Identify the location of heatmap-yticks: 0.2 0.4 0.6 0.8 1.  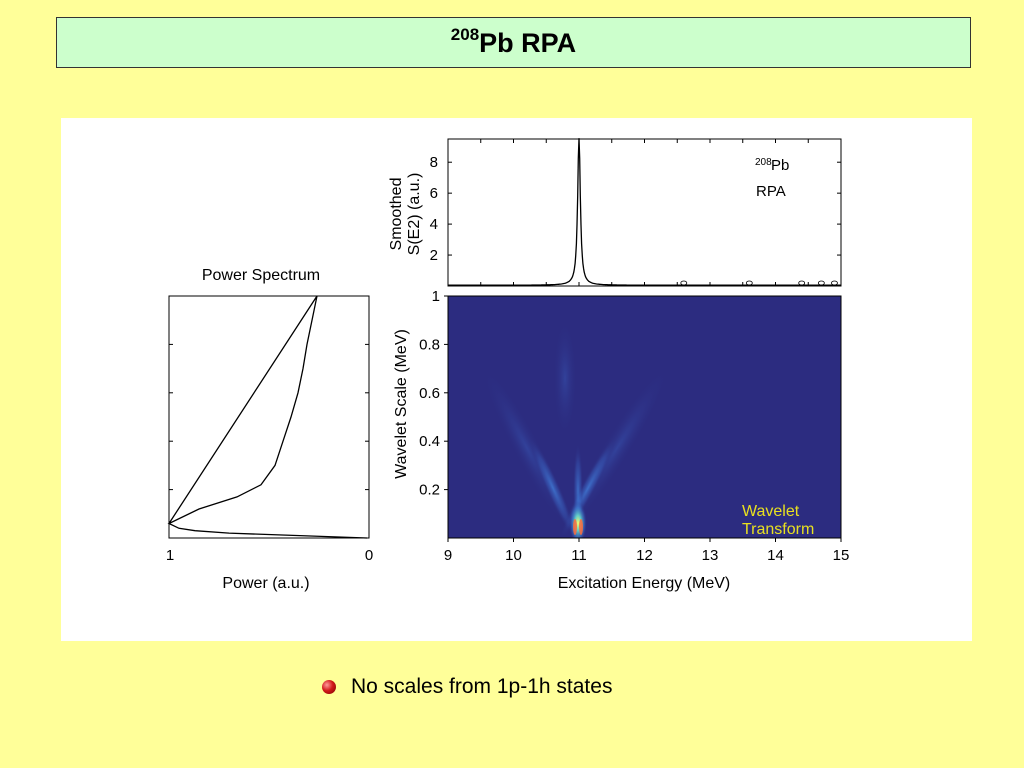
(433, 393).